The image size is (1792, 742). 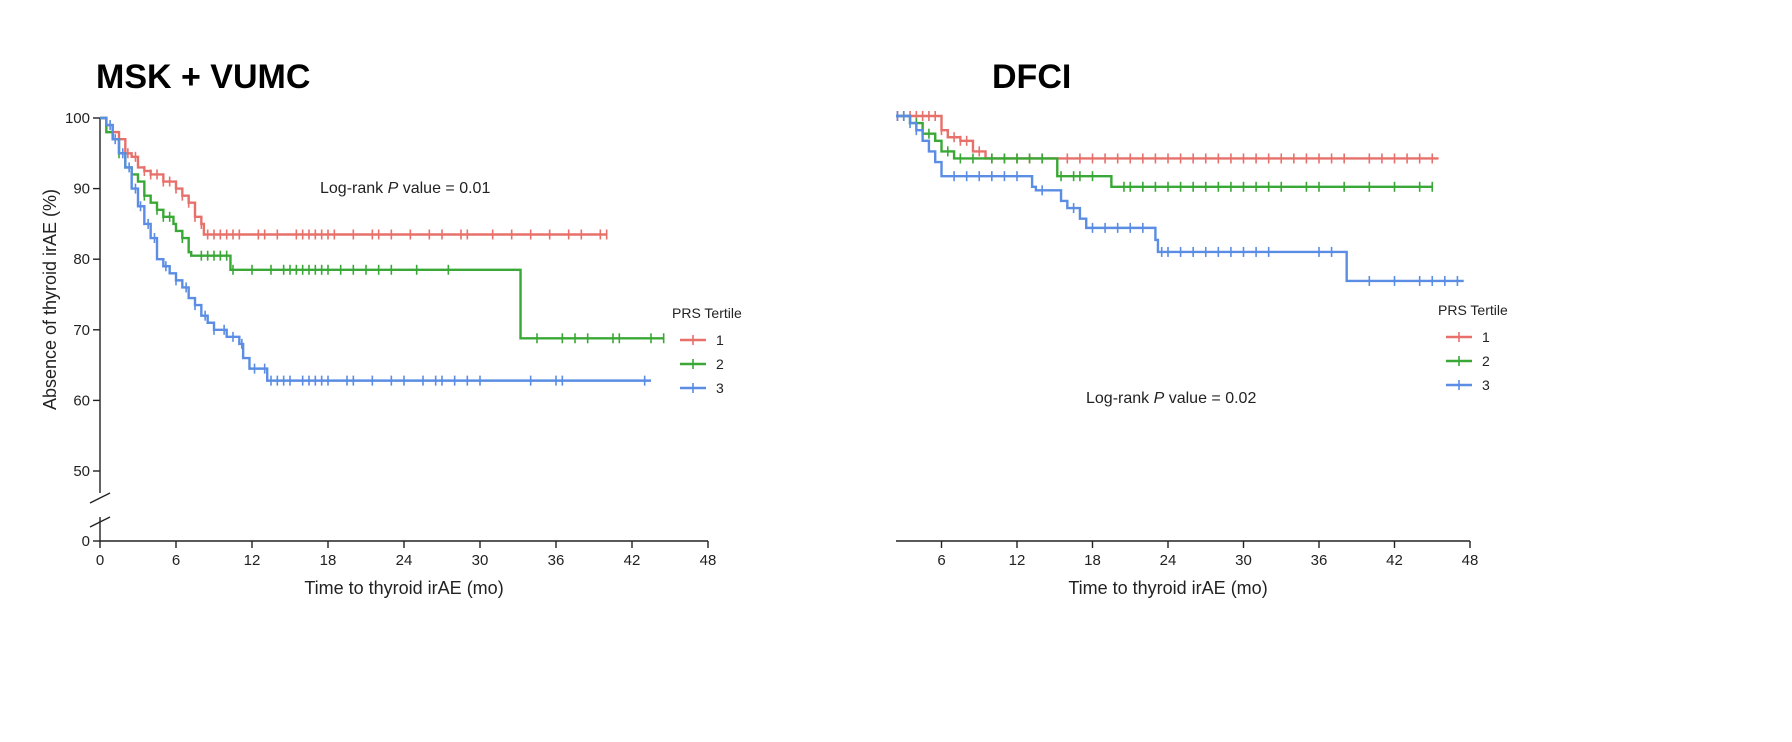 I want to click on logrank-annotation: Log-rank P value = 0.01, so click(x=405, y=188).